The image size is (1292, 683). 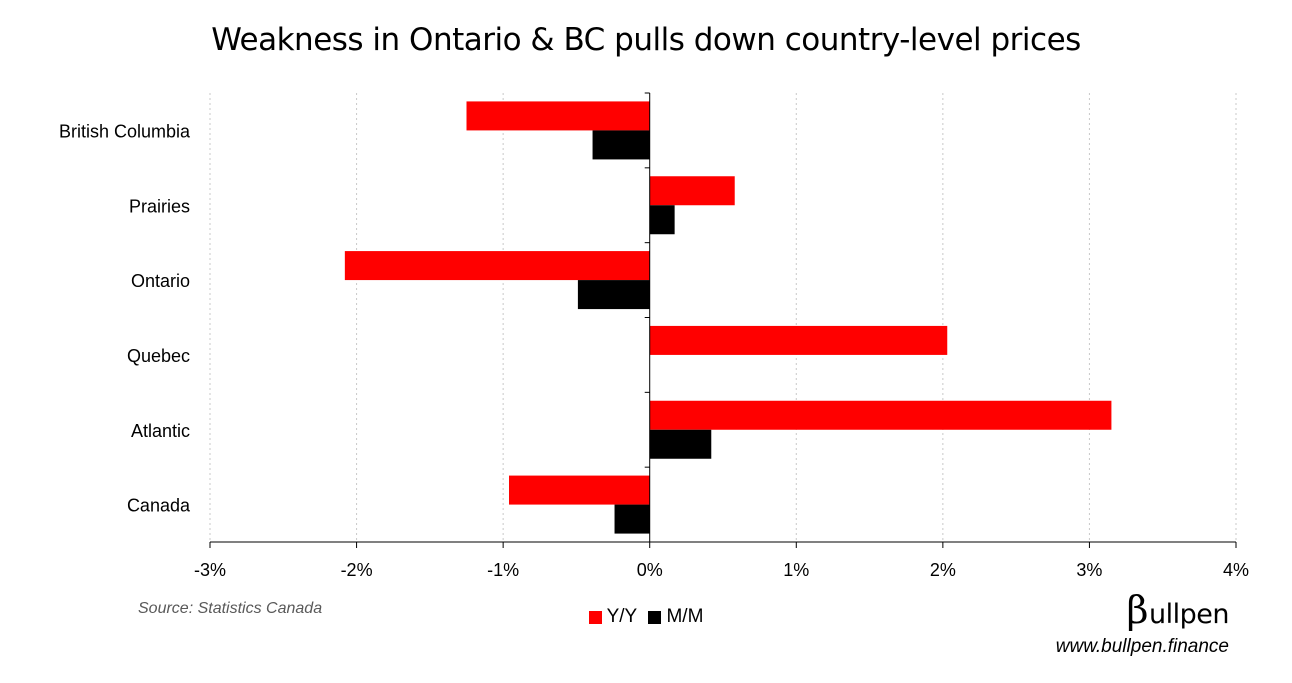 I want to click on x-tick-label: -1%, so click(x=503, y=570).